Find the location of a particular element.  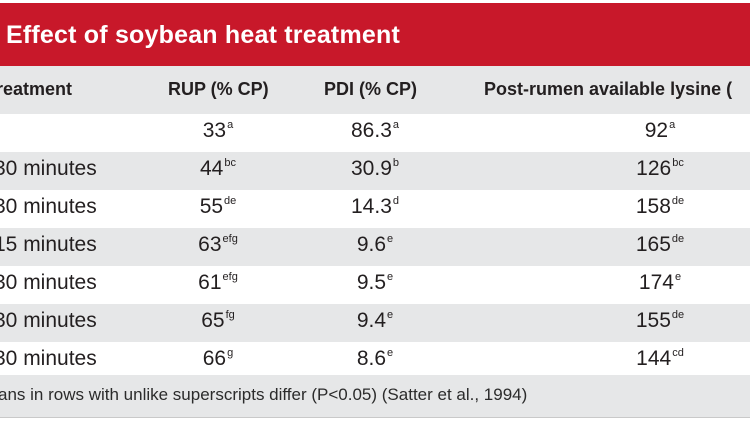

cell-lysine-superscript: e is located at coordinates (678, 277).